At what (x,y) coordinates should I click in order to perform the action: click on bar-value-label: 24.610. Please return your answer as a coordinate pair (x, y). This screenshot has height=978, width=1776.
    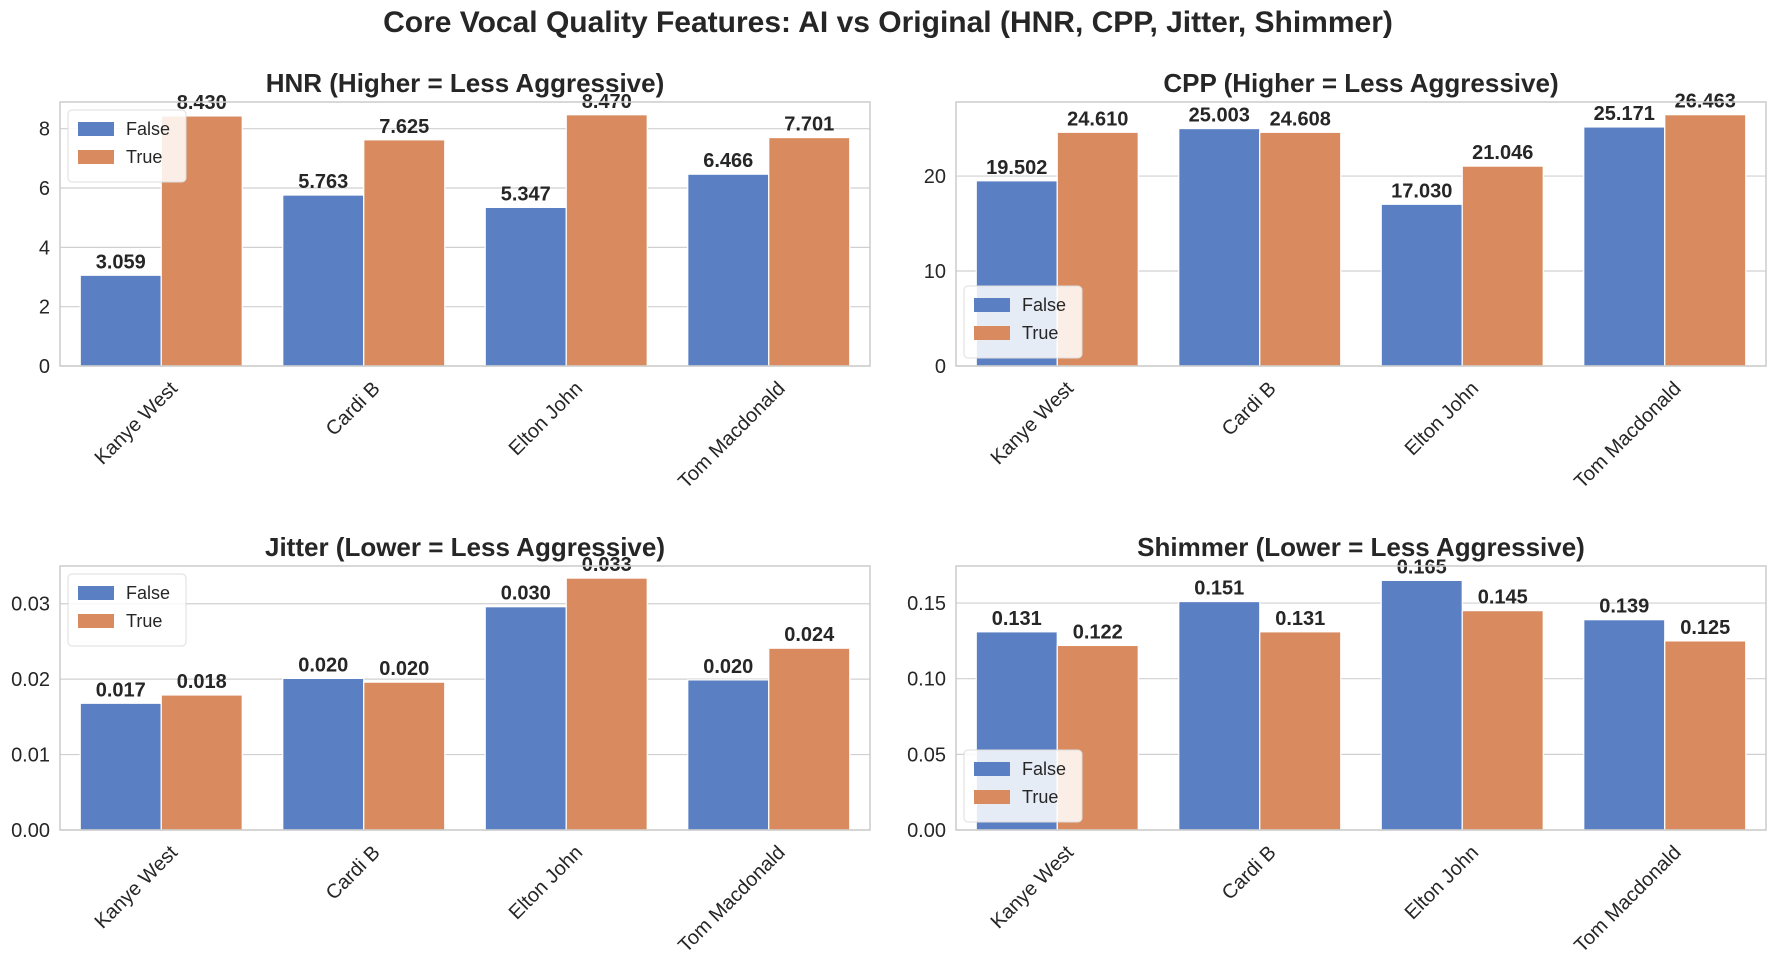
    Looking at the image, I should click on (1097, 119).